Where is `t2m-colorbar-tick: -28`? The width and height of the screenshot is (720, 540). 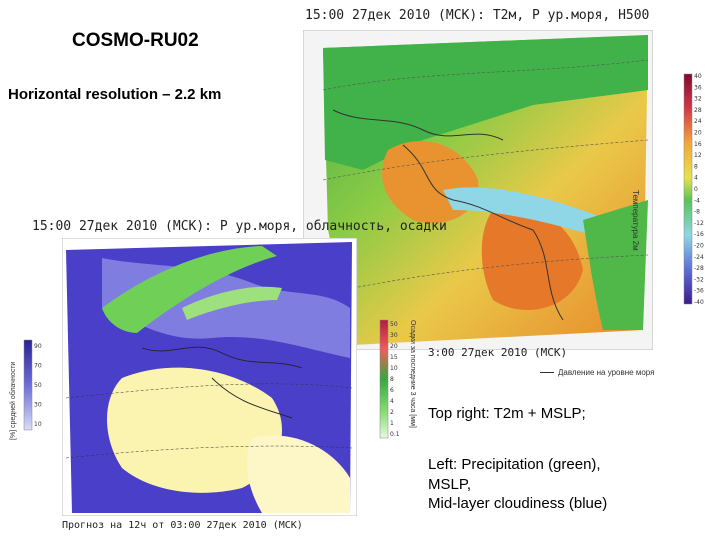
t2m-colorbar-tick: -28 is located at coordinates (699, 268).